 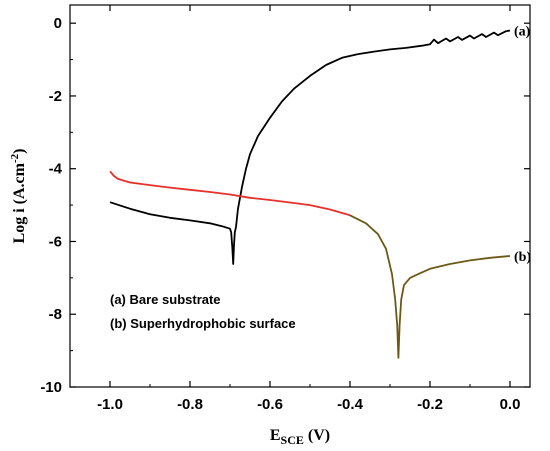 I want to click on y-axis-title-main: Log i (A.cm, so click(x=19, y=202).